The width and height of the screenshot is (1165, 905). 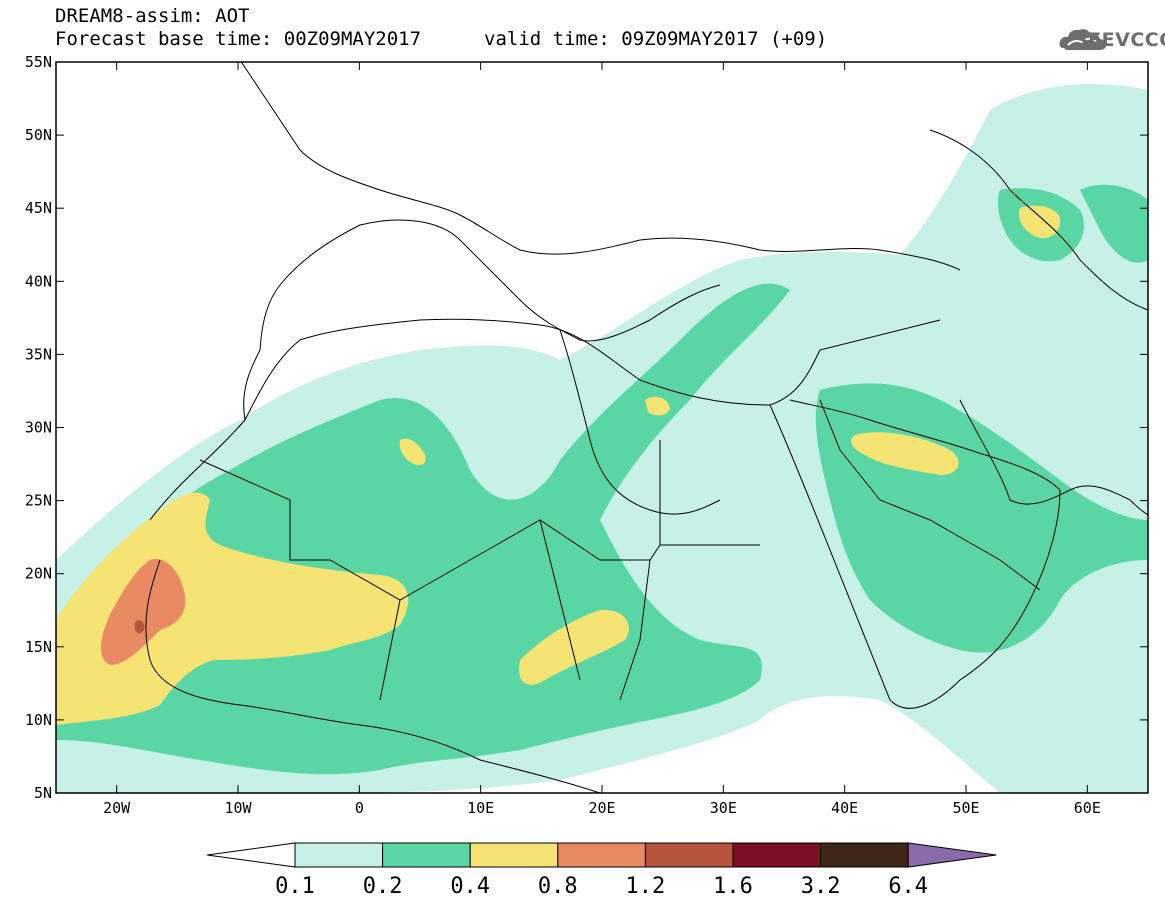 What do you see at coordinates (38, 62) in the screenshot?
I see `lat-tick-label: 55N` at bounding box center [38, 62].